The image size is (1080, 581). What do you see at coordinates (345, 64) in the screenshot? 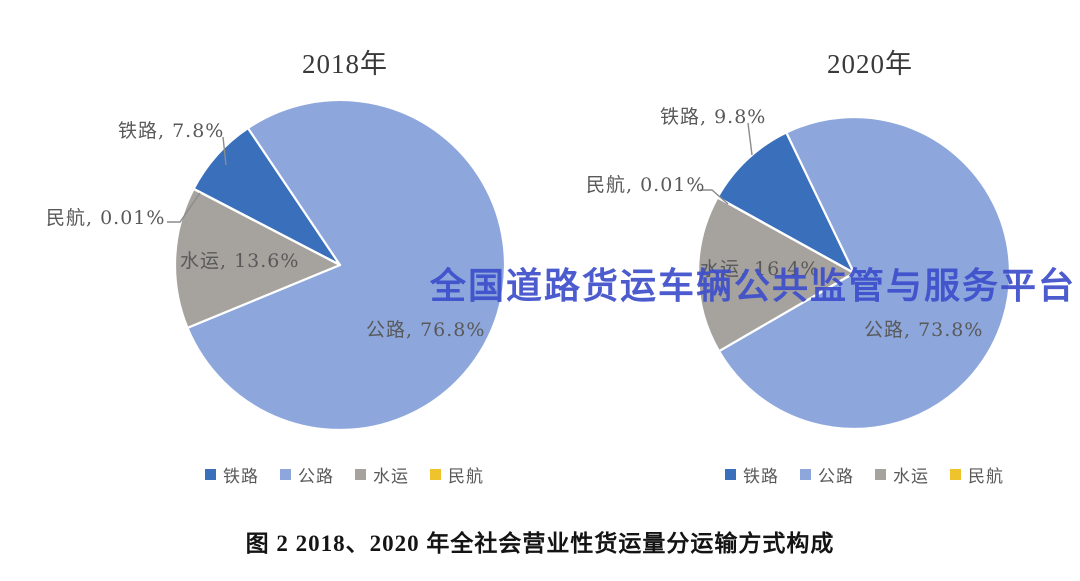
I see `pie-title-2018: 2018年` at bounding box center [345, 64].